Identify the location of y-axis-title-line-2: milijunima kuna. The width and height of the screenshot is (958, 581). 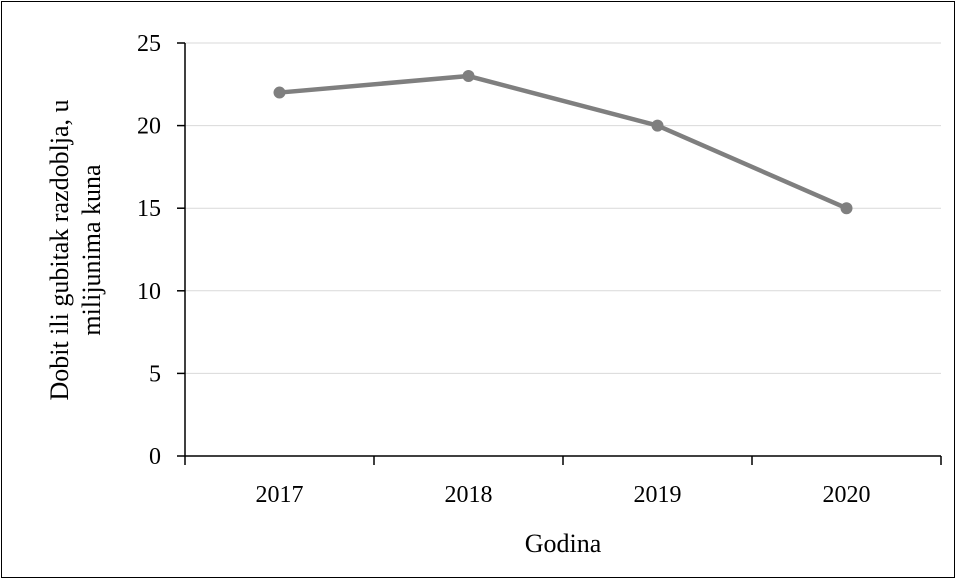
(91, 250).